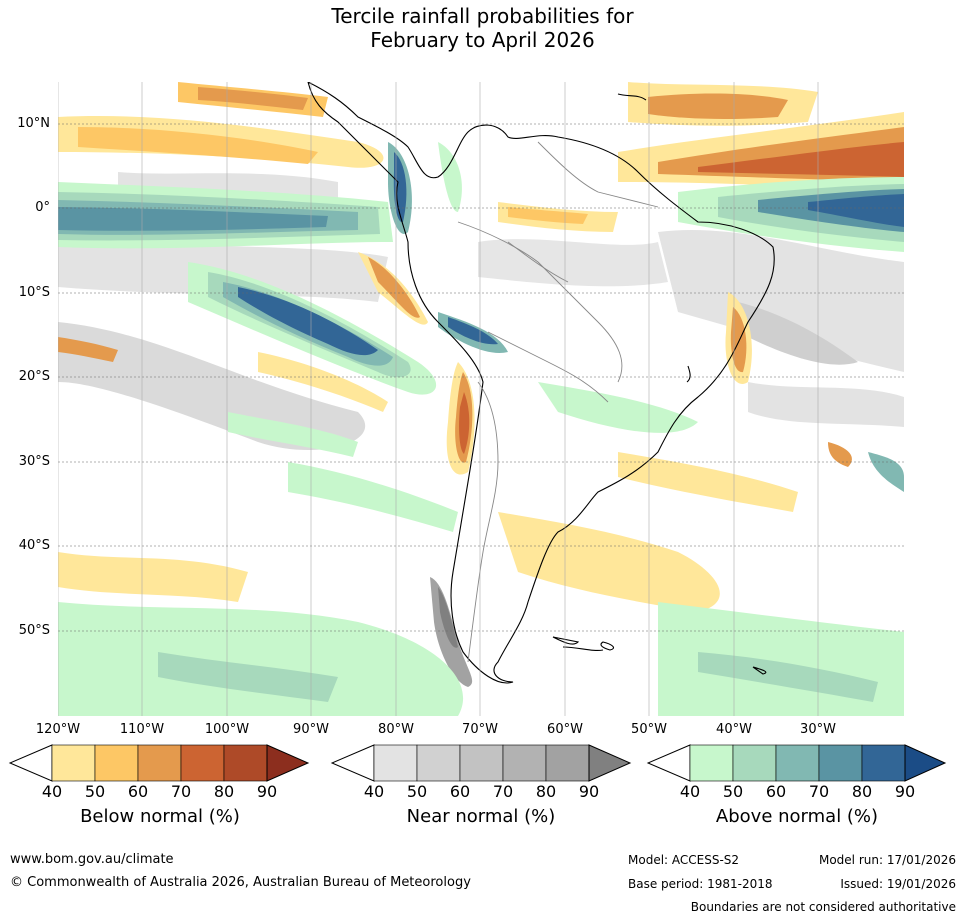 The height and width of the screenshot is (919, 965). Describe the element at coordinates (417, 791) in the screenshot. I see `near-tick-50: 50` at that location.